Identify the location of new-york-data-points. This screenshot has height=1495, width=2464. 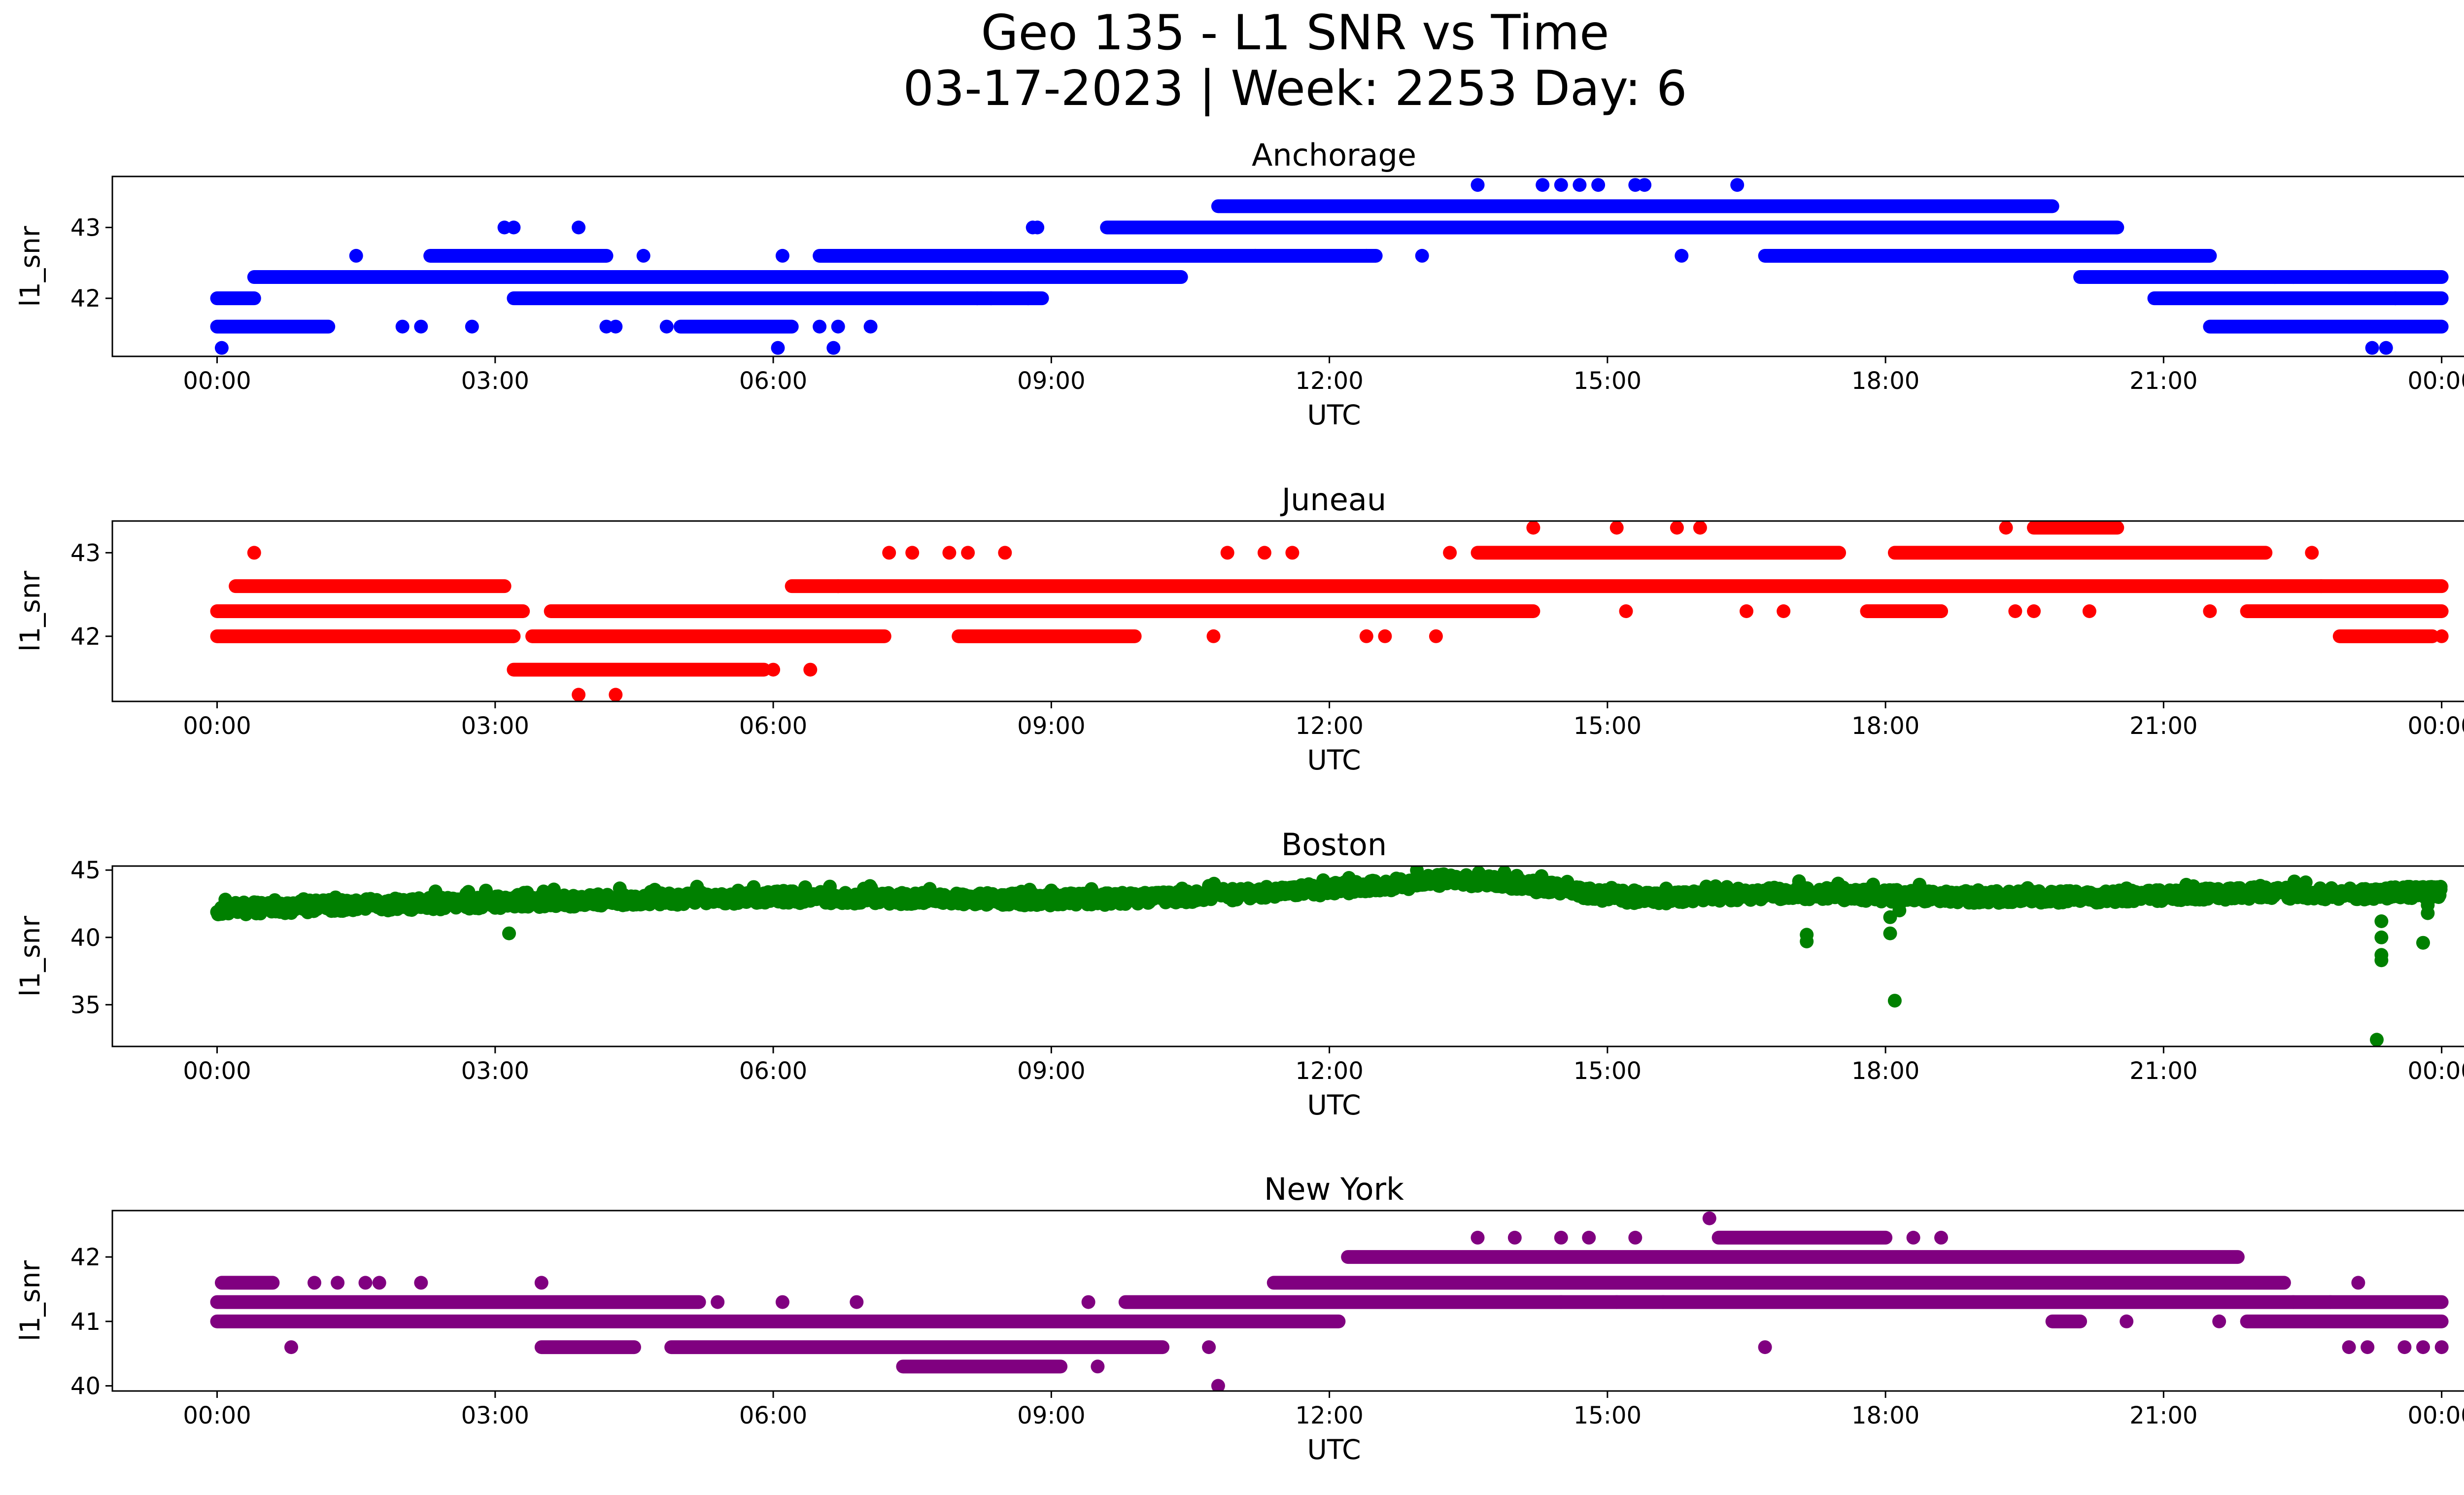
(1329, 1301).